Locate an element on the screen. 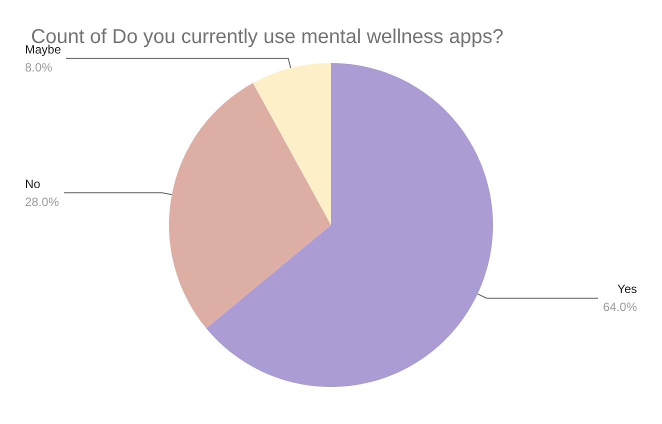  slice-label: No is located at coordinates (33, 183).